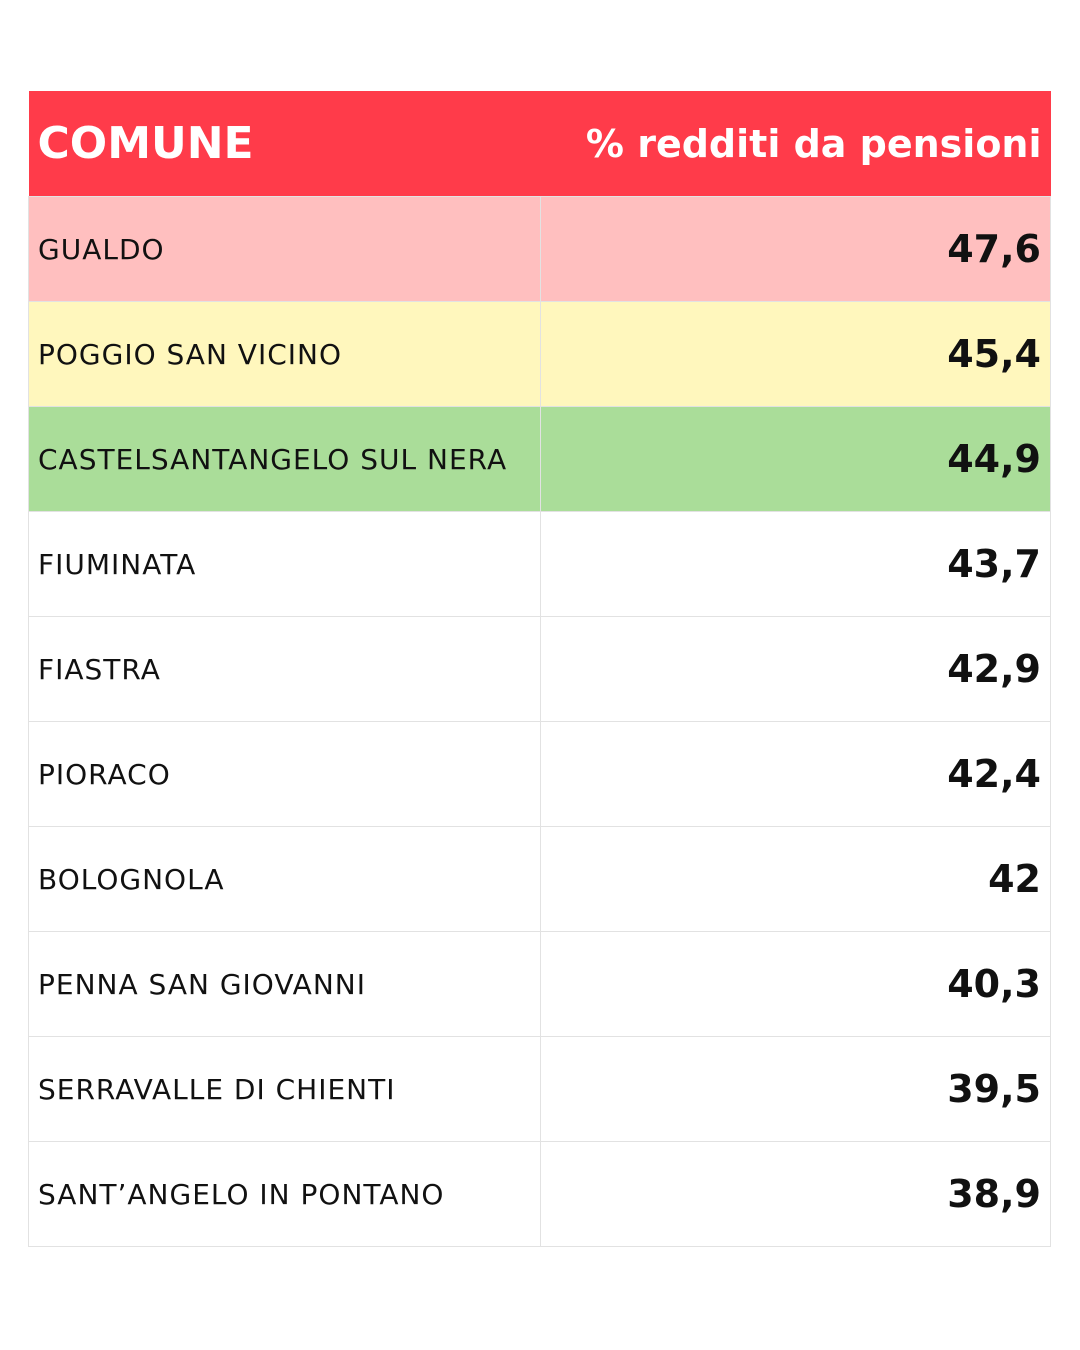 This screenshot has height=1350, width=1080. What do you see at coordinates (284, 1194) in the screenshot?
I see `comune-cell: SANT’ANGELO IN PONTANO` at bounding box center [284, 1194].